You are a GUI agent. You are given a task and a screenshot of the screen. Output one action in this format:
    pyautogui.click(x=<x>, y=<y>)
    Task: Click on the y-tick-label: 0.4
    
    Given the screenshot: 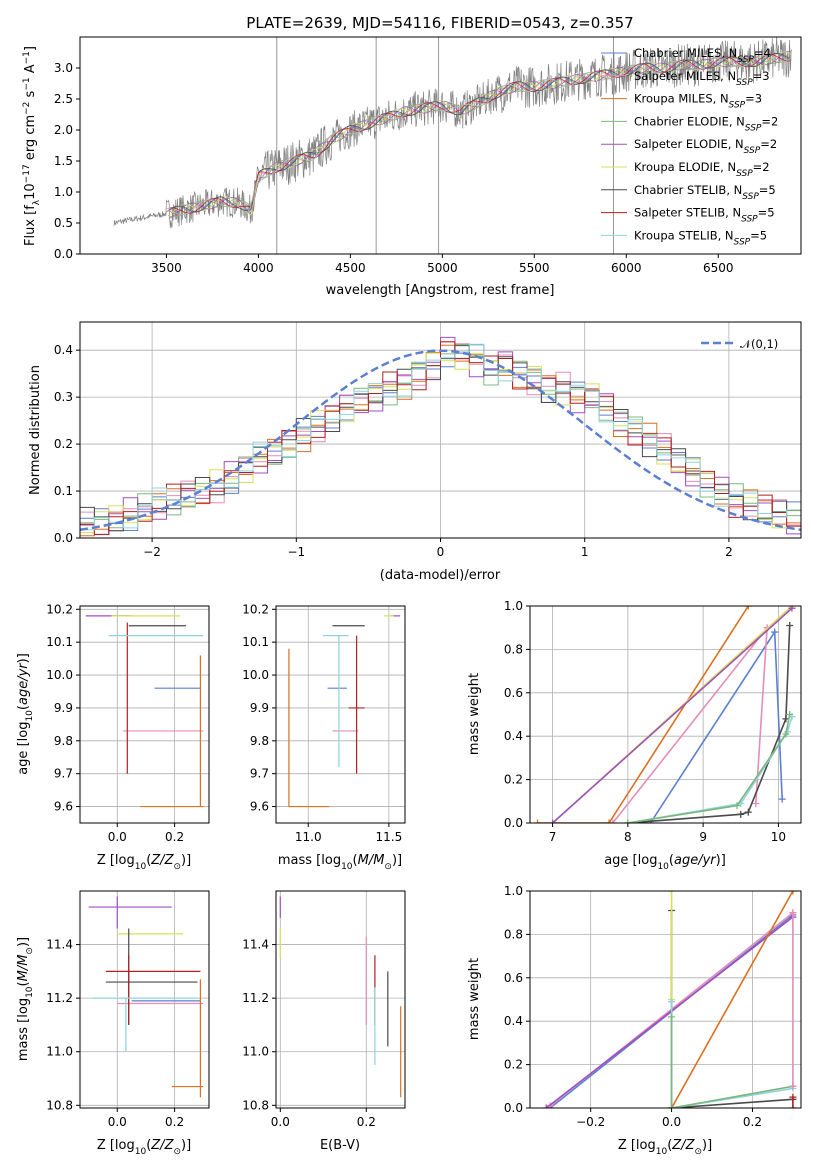 What is the action you would take?
    pyautogui.click(x=63, y=350)
    